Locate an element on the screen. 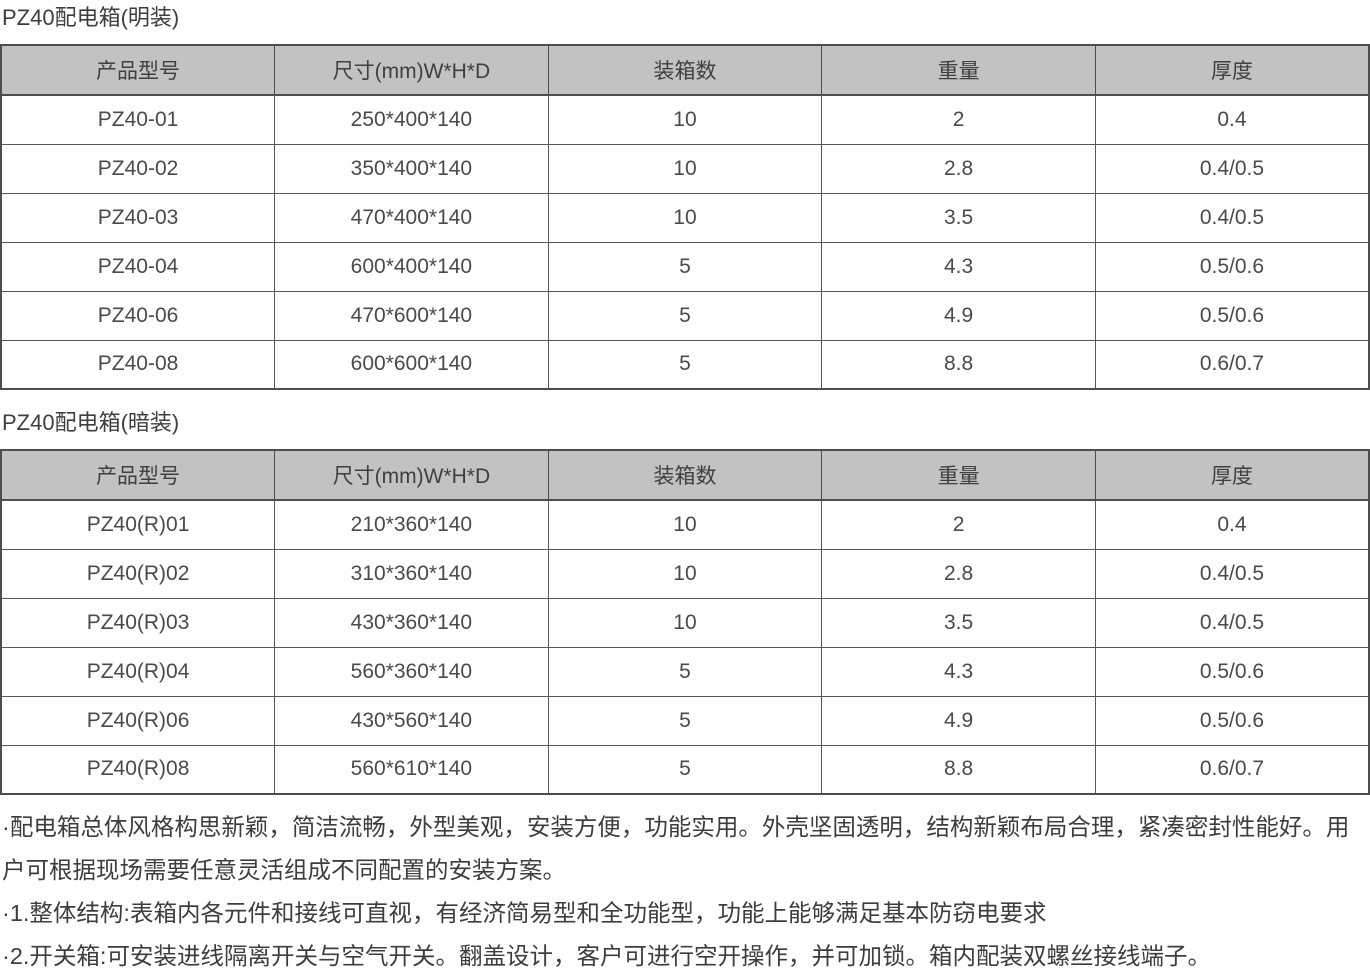 This screenshot has height=978, width=1370. model-cell: PZ40(R)06 is located at coordinates (138, 720).